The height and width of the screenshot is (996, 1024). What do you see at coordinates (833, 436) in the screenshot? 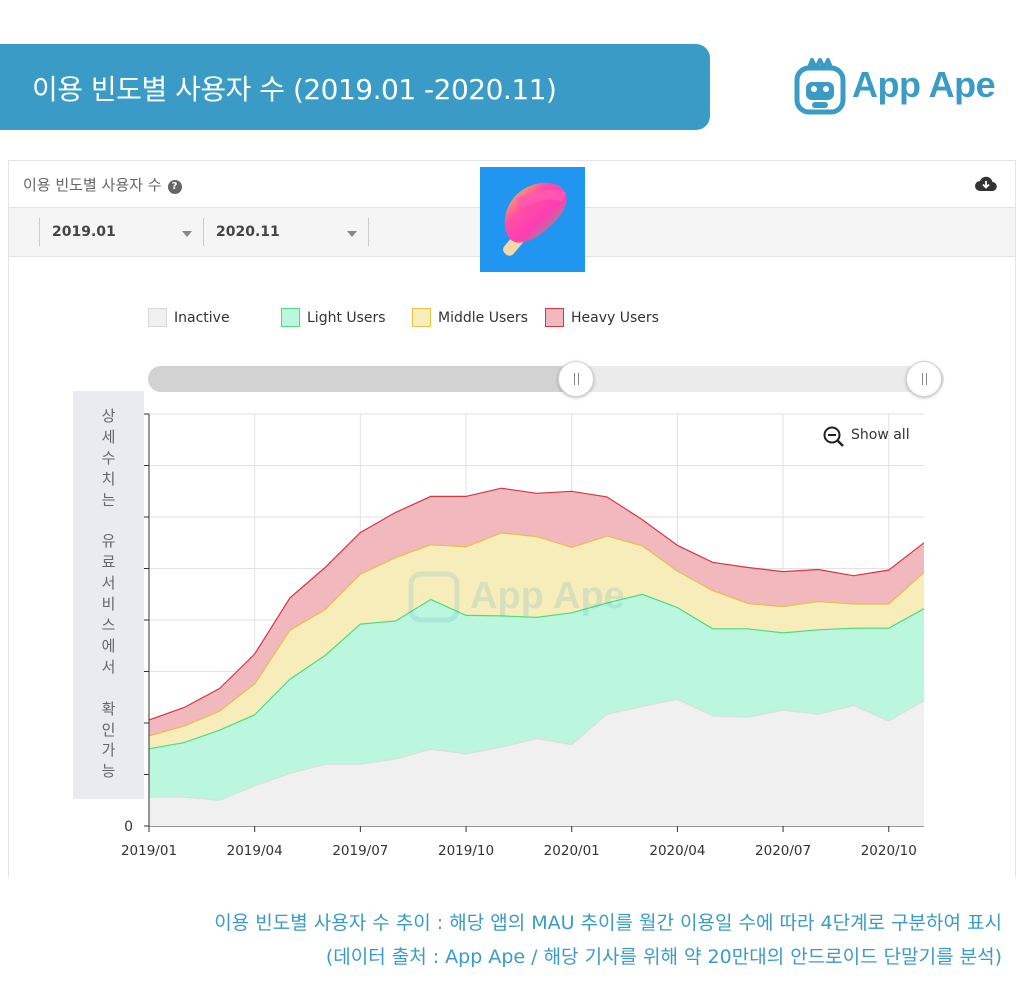
I see `zoom-out-icon` at bounding box center [833, 436].